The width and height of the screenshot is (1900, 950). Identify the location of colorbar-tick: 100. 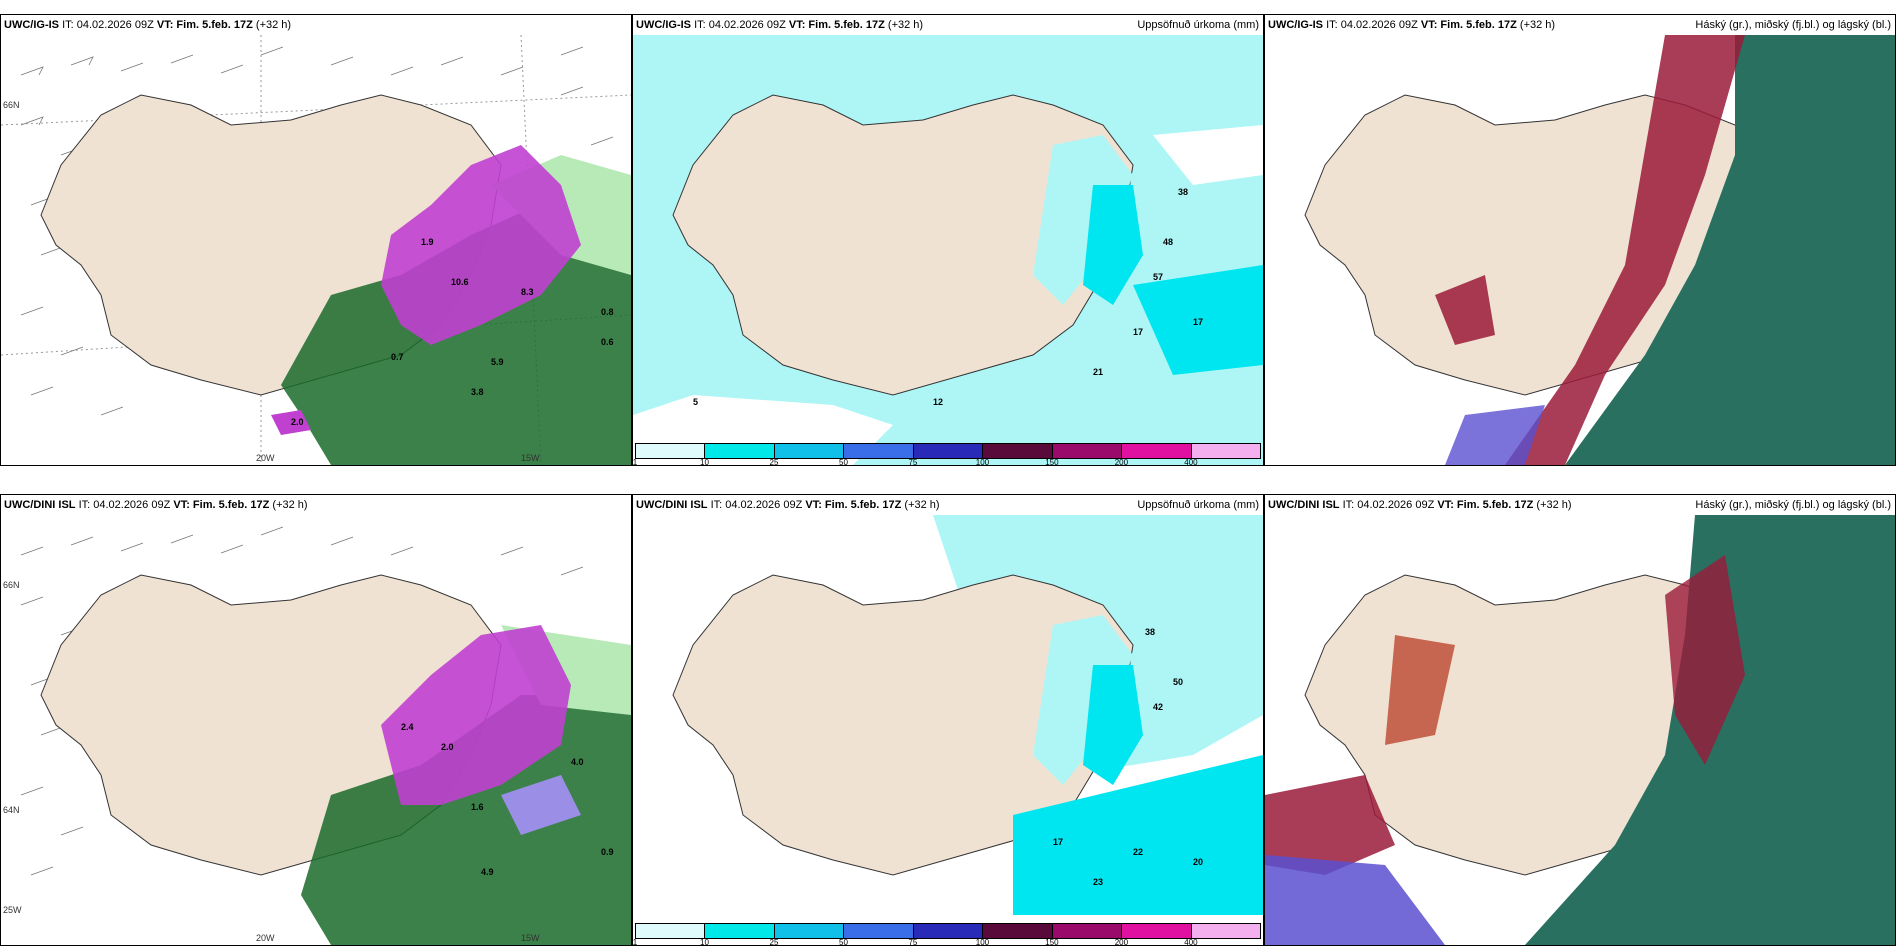
(982, 462).